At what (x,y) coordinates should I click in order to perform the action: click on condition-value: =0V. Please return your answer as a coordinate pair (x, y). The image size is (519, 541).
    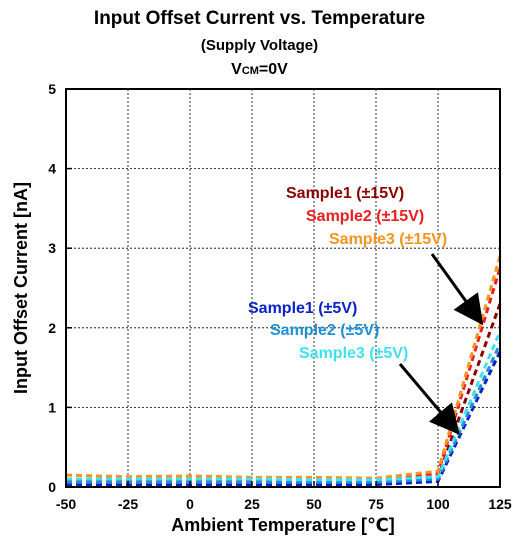
    Looking at the image, I should click on (273, 69).